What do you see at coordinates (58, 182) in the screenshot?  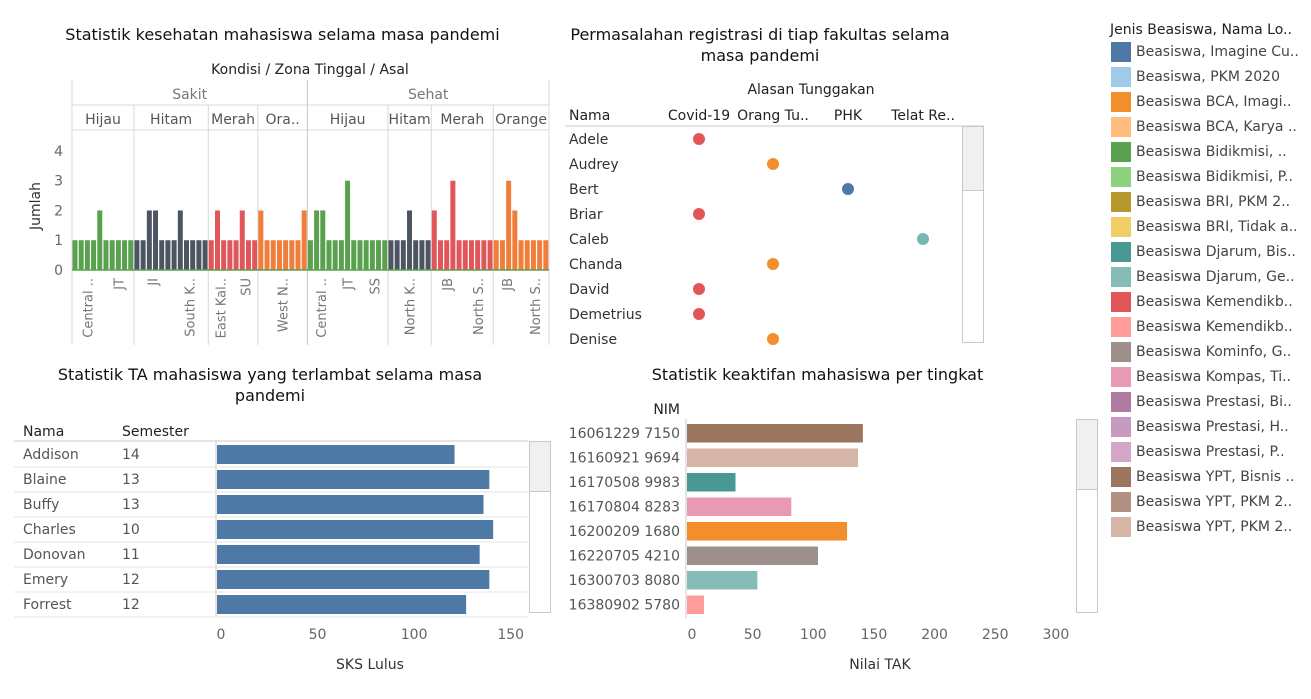 I see `chart1-y-tick: 3` at bounding box center [58, 182].